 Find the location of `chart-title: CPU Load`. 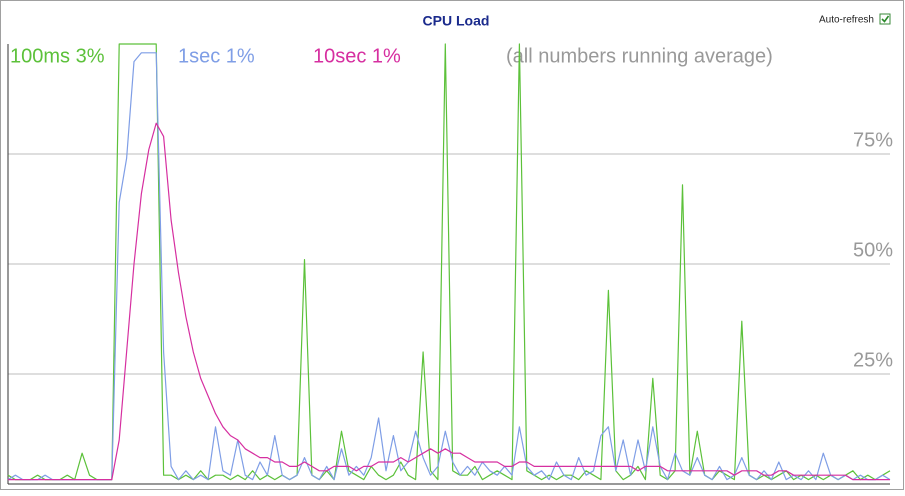

chart-title: CPU Load is located at coordinates (456, 21).